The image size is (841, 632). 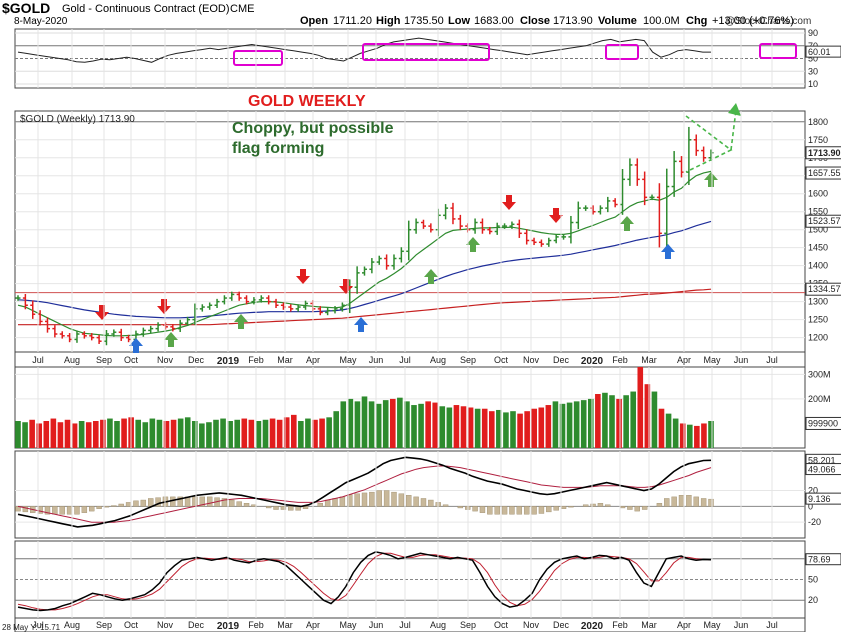 What do you see at coordinates (734, 109) in the screenshot?
I see `flag-breakout-arrowhead` at bounding box center [734, 109].